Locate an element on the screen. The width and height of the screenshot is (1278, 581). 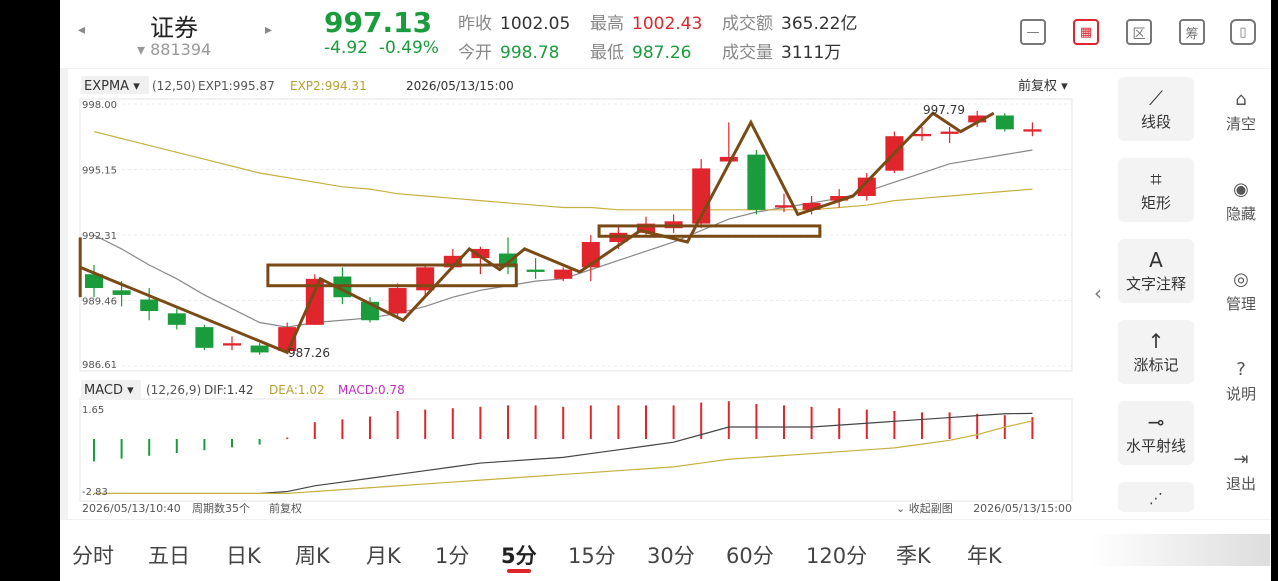
help-icon: ? is located at coordinates (1241, 369).